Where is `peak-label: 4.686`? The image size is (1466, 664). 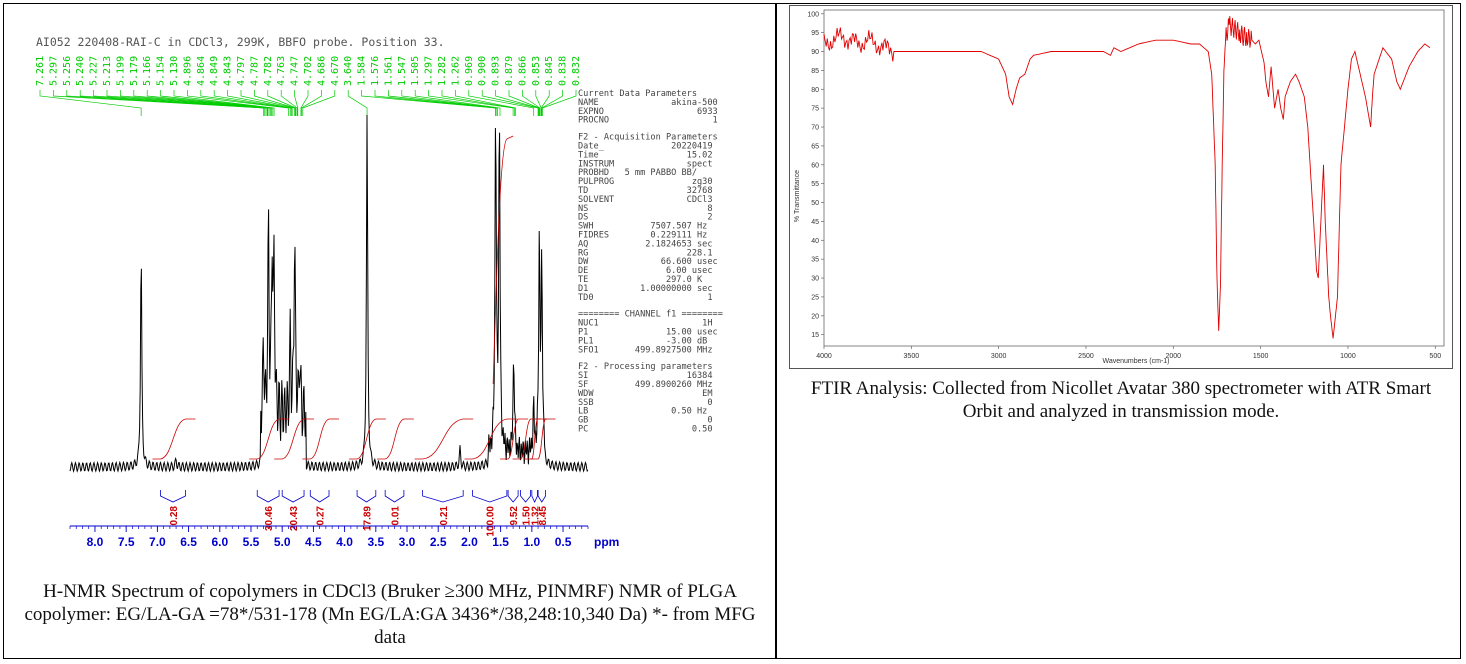
peak-label: 4.686 is located at coordinates (321, 71).